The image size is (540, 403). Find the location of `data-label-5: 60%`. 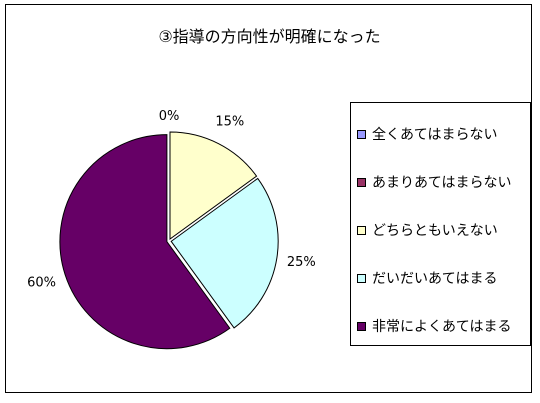

data-label-5: 60% is located at coordinates (41, 282).